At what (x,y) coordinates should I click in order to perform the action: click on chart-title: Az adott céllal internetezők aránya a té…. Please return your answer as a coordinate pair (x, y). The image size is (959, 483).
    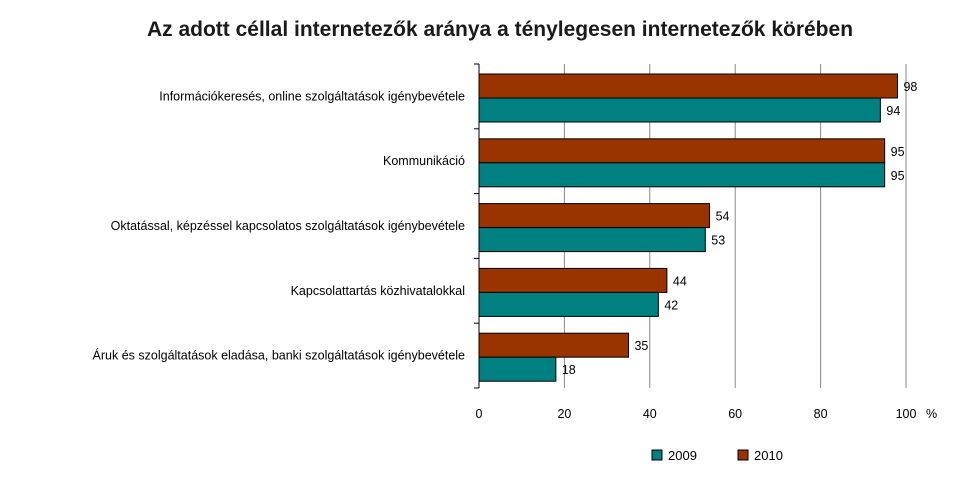
    Looking at the image, I should click on (500, 29).